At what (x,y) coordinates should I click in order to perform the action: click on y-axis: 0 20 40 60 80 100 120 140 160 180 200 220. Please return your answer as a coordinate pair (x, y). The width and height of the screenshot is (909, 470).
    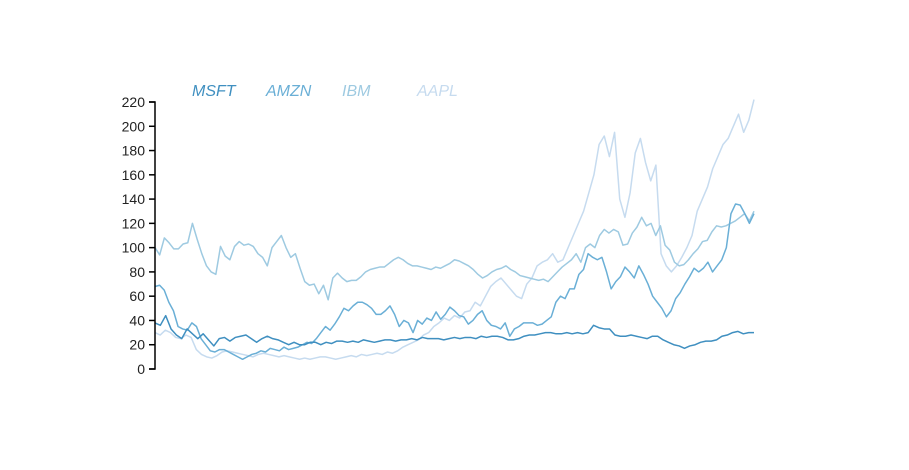
    Looking at the image, I should click on (139, 235).